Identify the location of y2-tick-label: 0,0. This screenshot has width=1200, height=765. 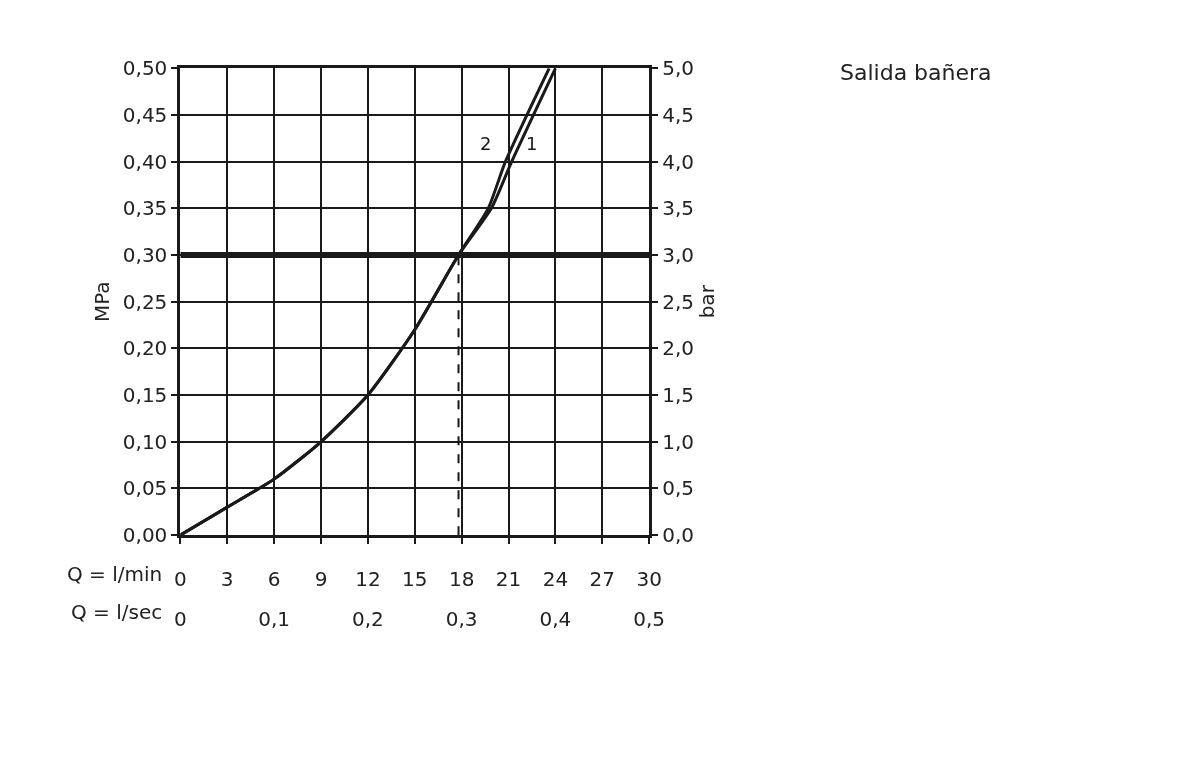
(678, 535).